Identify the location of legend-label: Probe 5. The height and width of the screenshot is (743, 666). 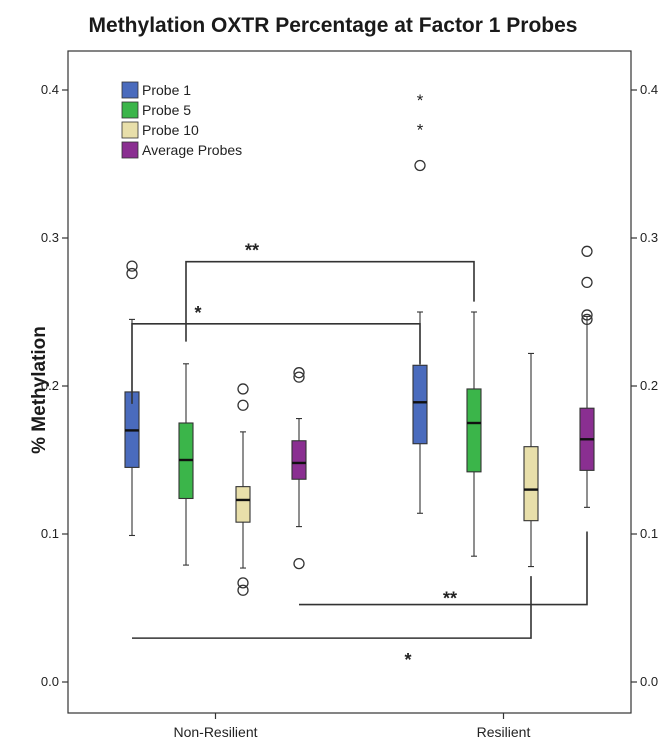
(166, 110).